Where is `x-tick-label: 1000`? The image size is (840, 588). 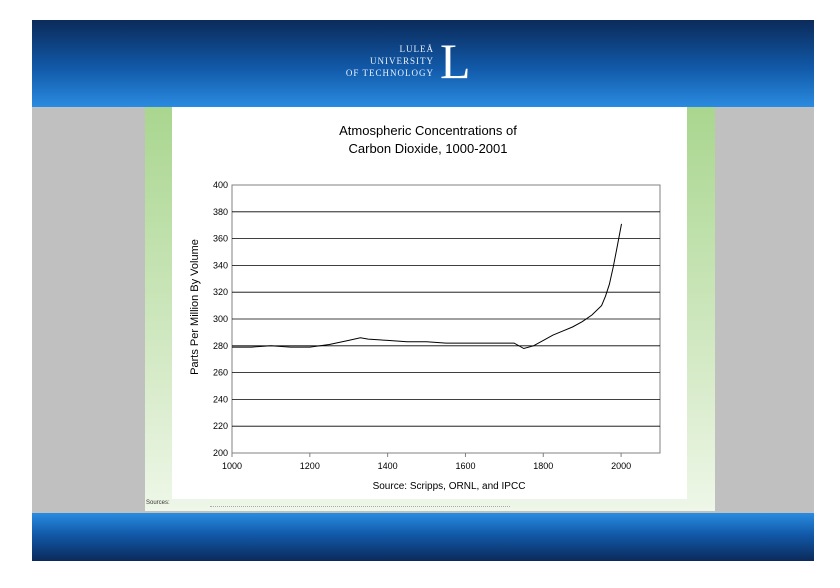 x-tick-label: 1000 is located at coordinates (232, 466).